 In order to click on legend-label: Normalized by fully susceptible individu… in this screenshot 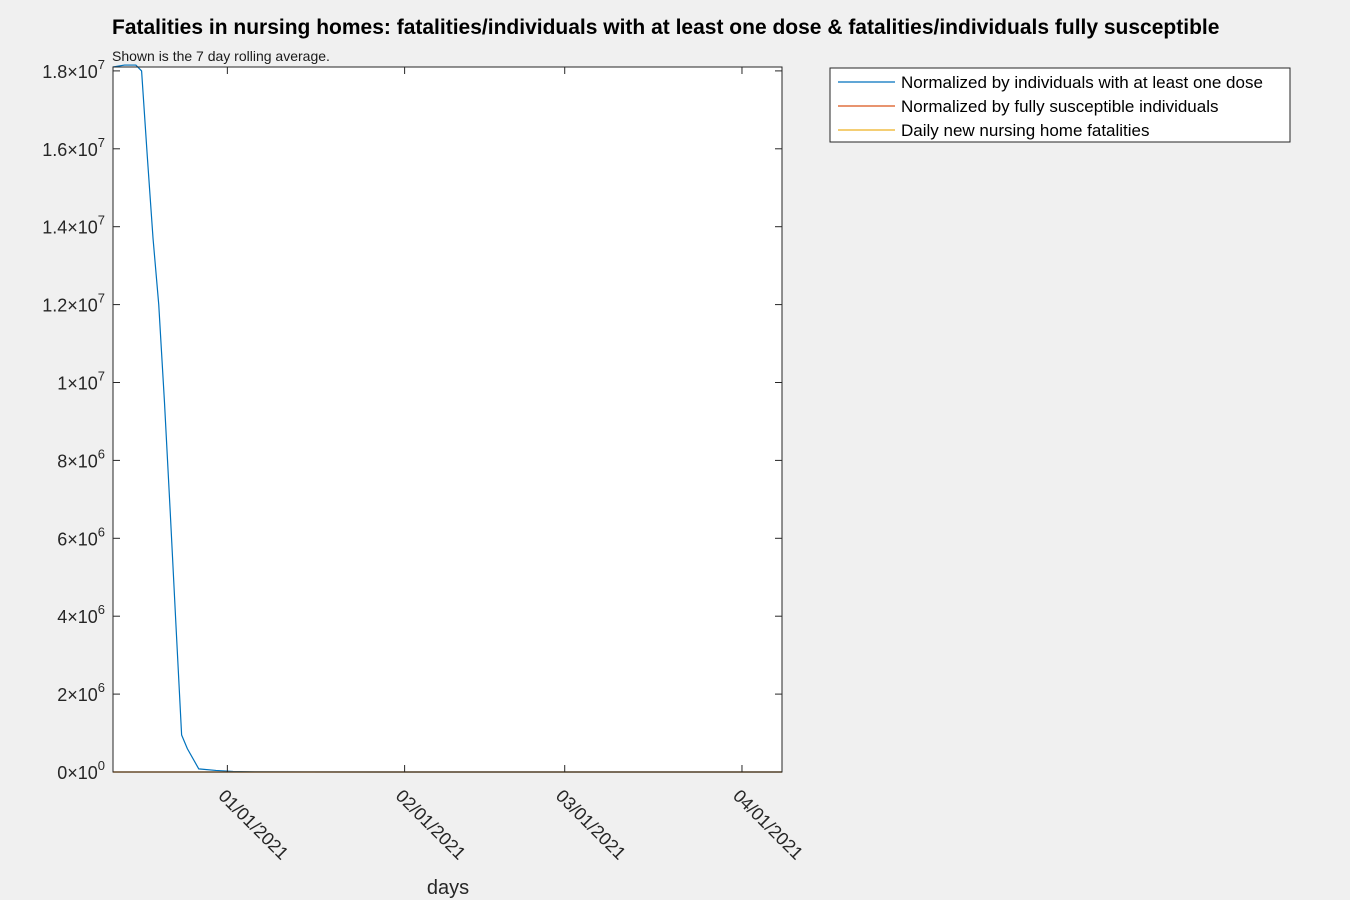, I will do `click(1059, 106)`.